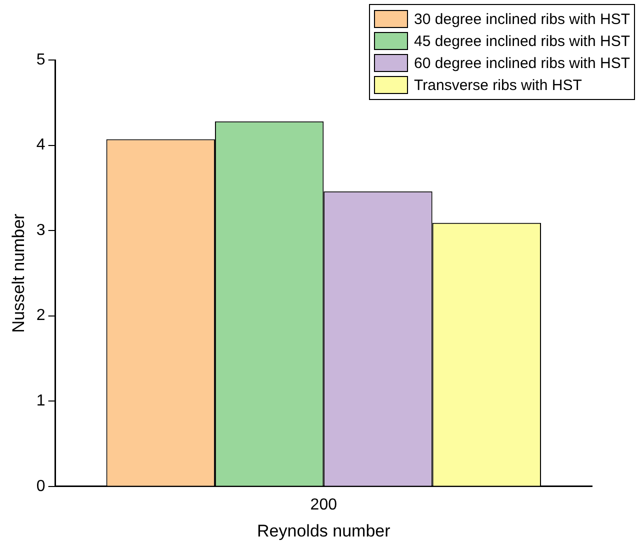 Image resolution: width=637 pixels, height=551 pixels. Describe the element at coordinates (324, 530) in the screenshot. I see `x-axis-title: Reynolds number` at that location.